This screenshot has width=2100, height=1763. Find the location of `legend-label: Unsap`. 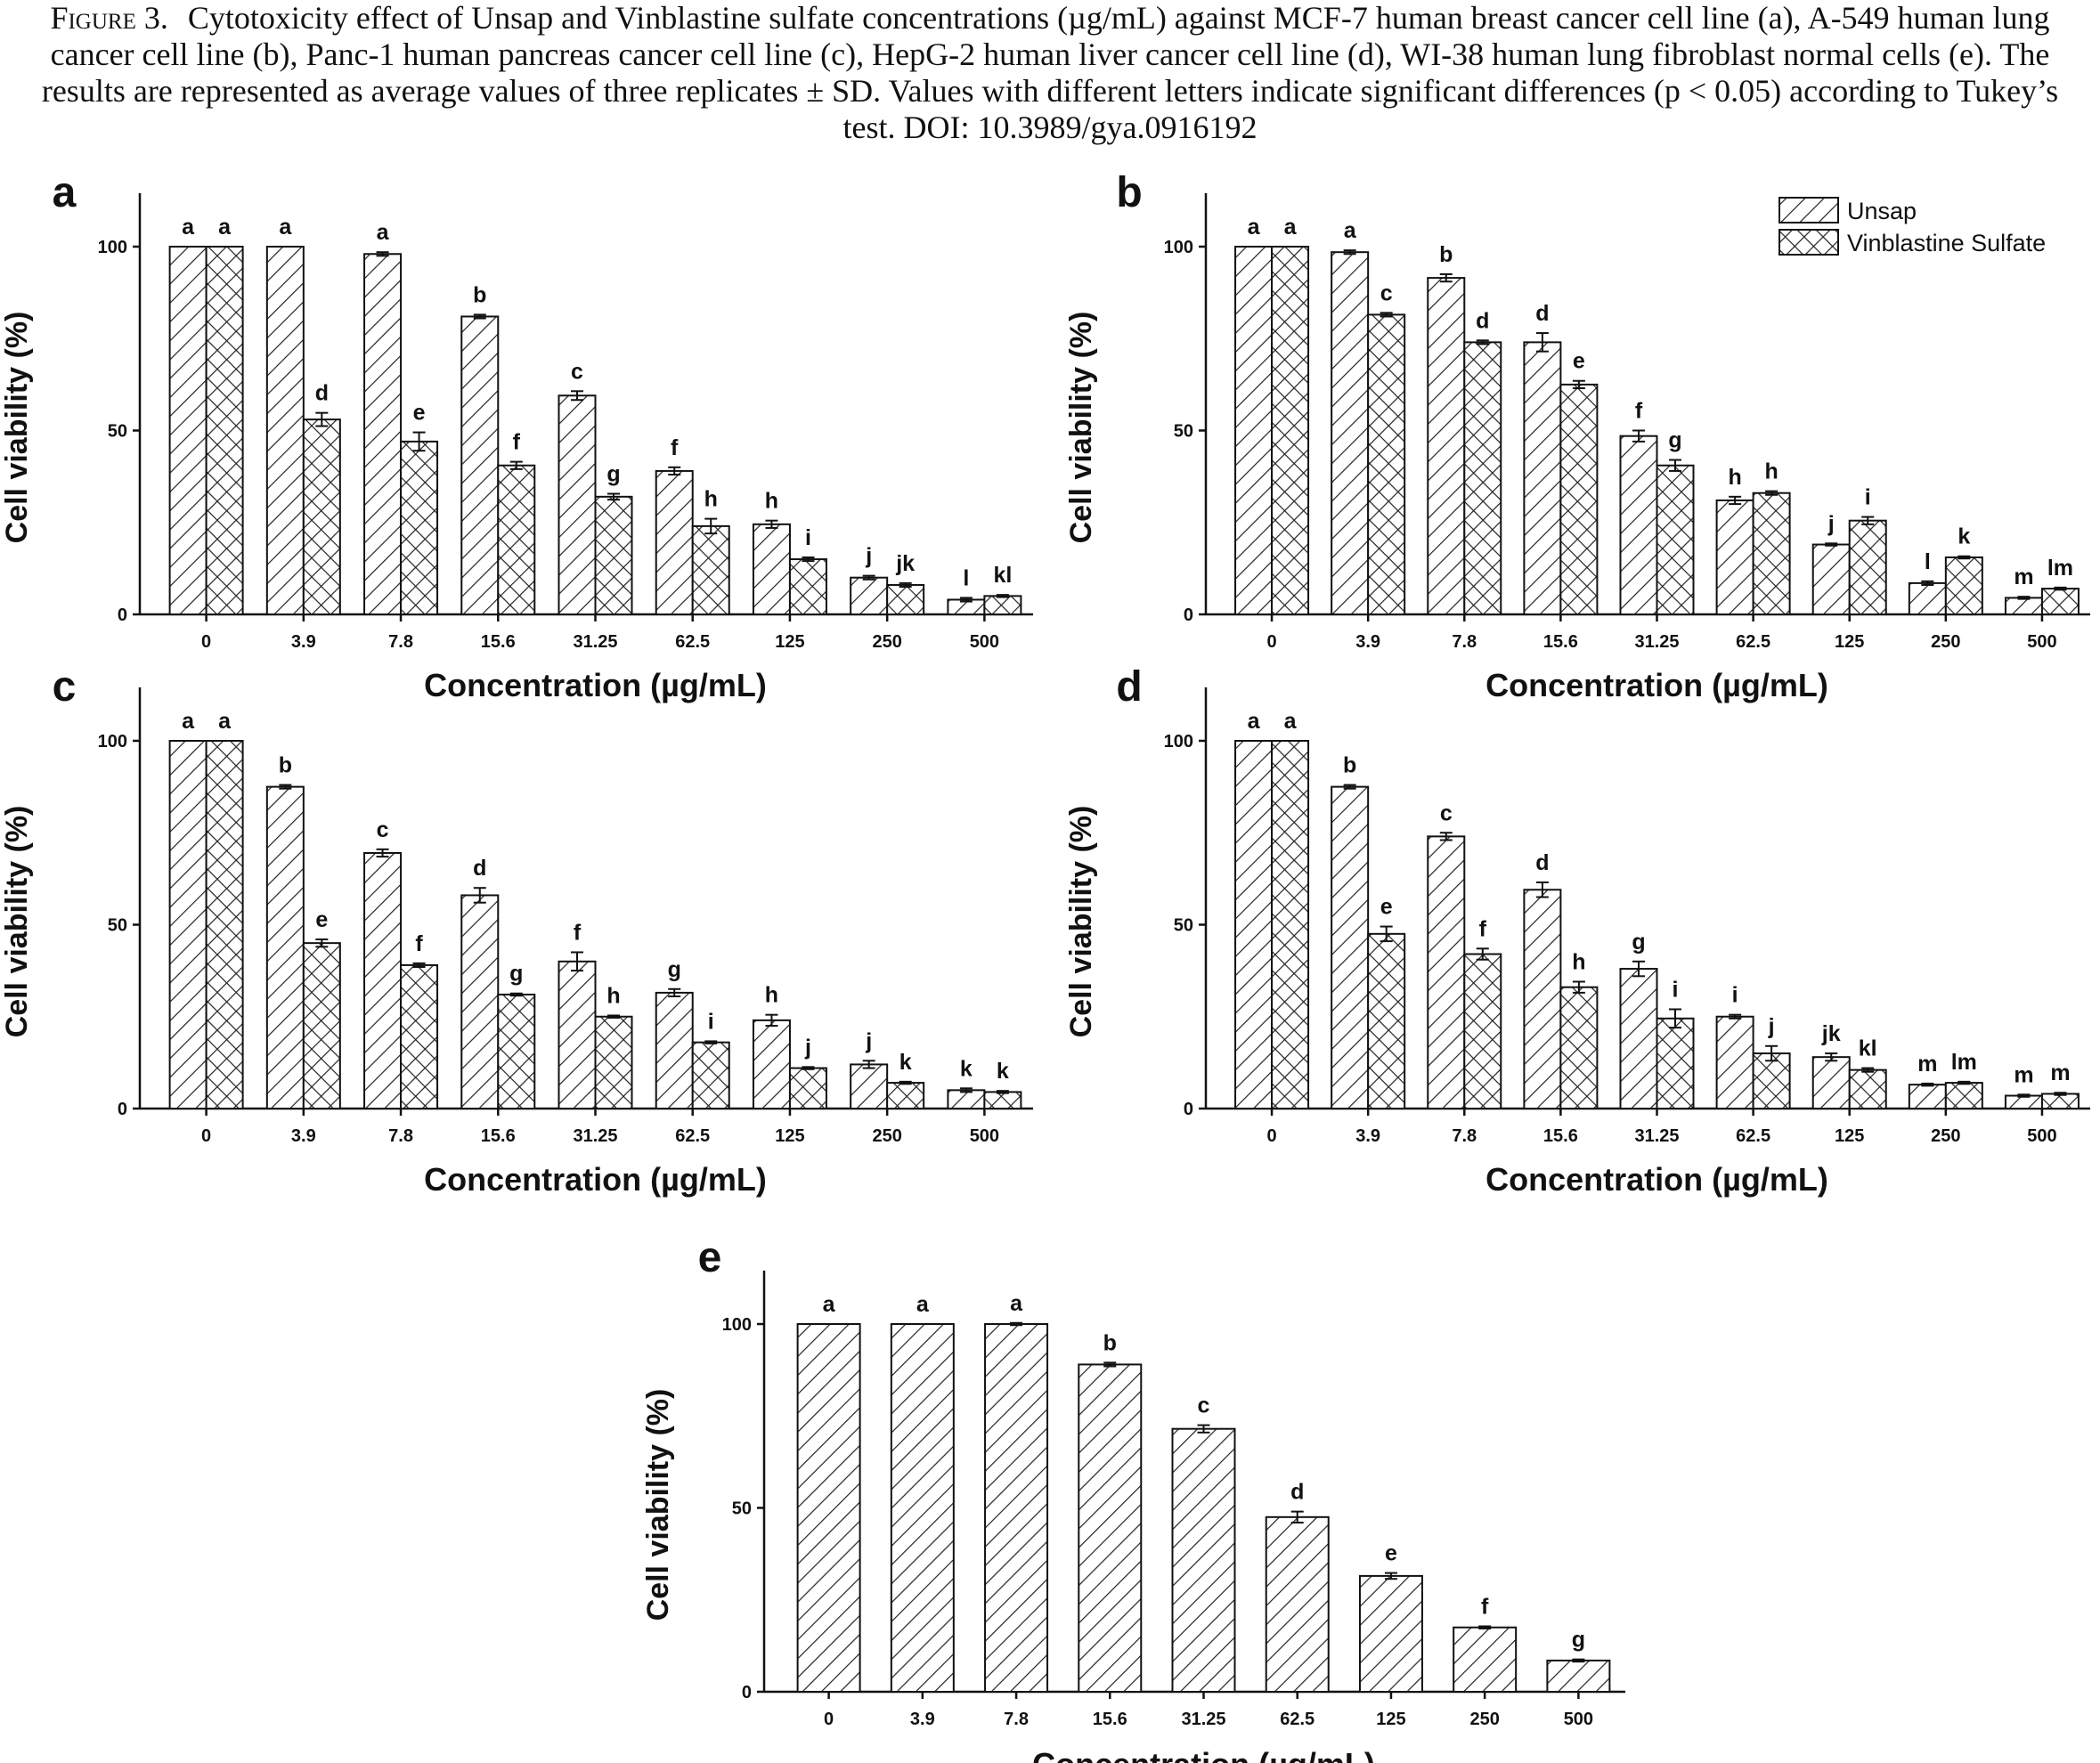

legend-label: Unsap is located at coordinates (1882, 211).